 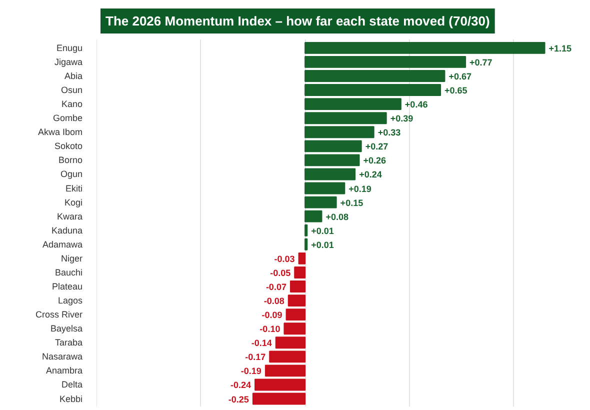 What do you see at coordinates (70, 301) in the screenshot?
I see `y-tick-label: Lagos` at bounding box center [70, 301].